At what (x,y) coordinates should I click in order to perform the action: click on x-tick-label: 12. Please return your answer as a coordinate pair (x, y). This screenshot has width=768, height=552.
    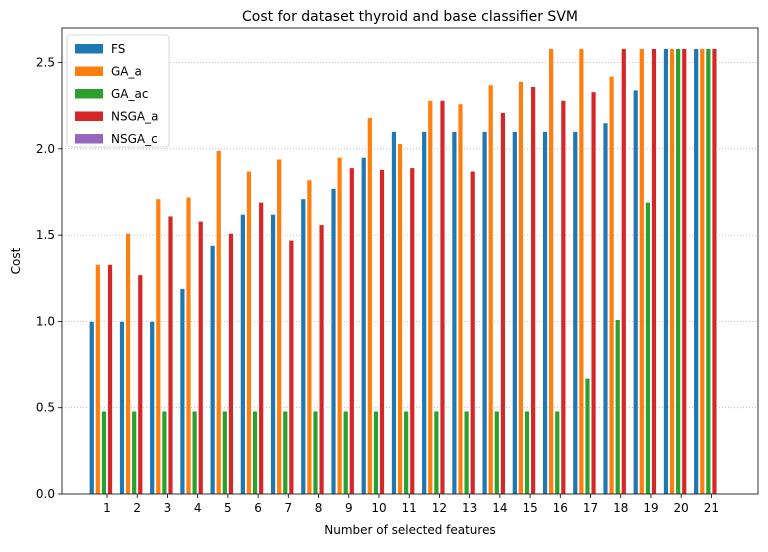
    Looking at the image, I should click on (439, 508).